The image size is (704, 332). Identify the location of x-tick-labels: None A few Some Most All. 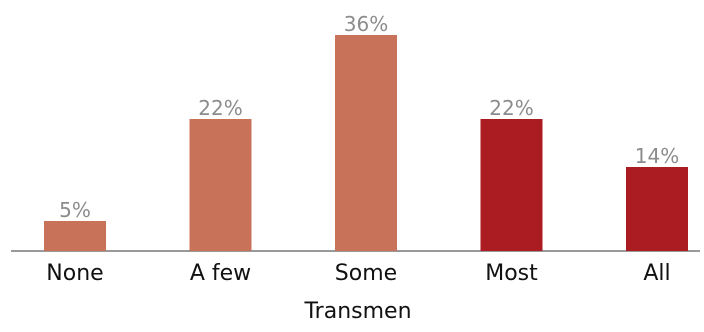
(358, 273).